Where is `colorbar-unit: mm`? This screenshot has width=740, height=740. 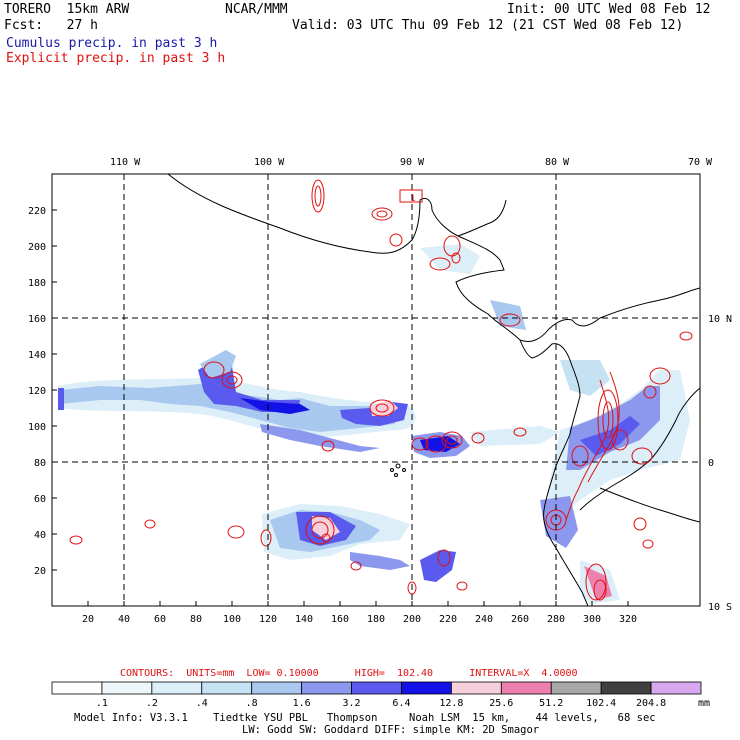 colorbar-unit: mm is located at coordinates (704, 703).